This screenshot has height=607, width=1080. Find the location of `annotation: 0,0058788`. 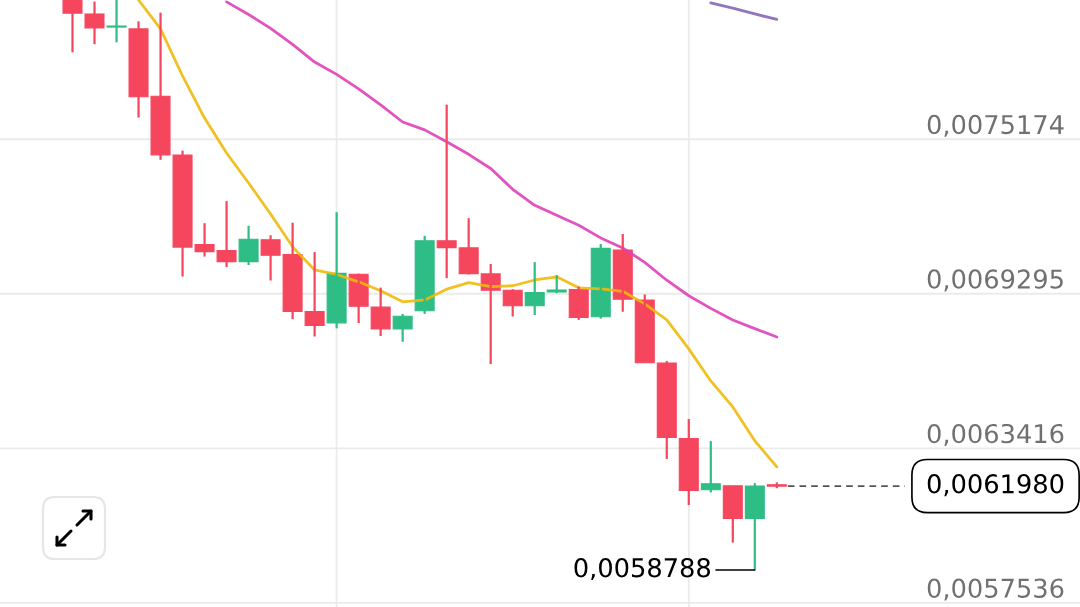

annotation: 0,0058788 is located at coordinates (642, 569).